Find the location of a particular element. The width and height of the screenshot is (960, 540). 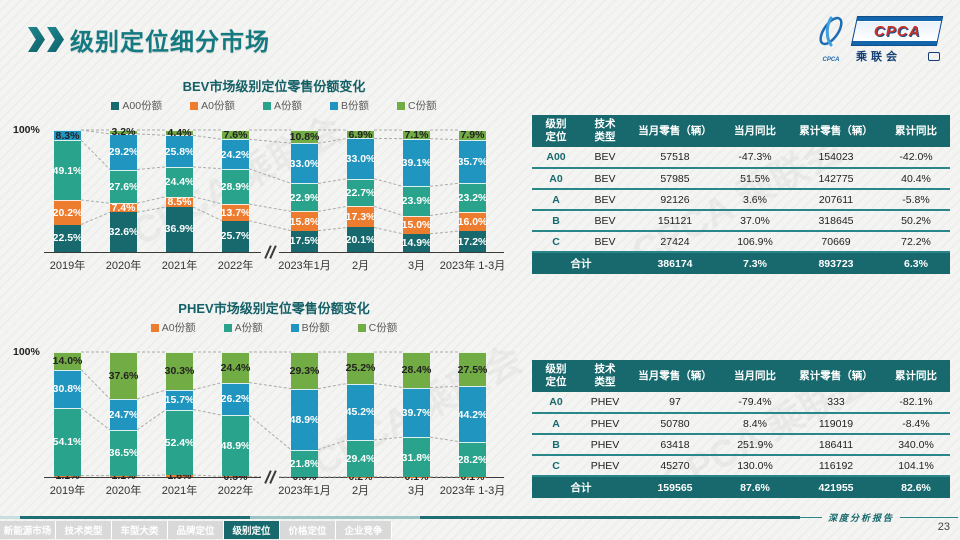

bar-segment: 24.4% is located at coordinates (235, 367).